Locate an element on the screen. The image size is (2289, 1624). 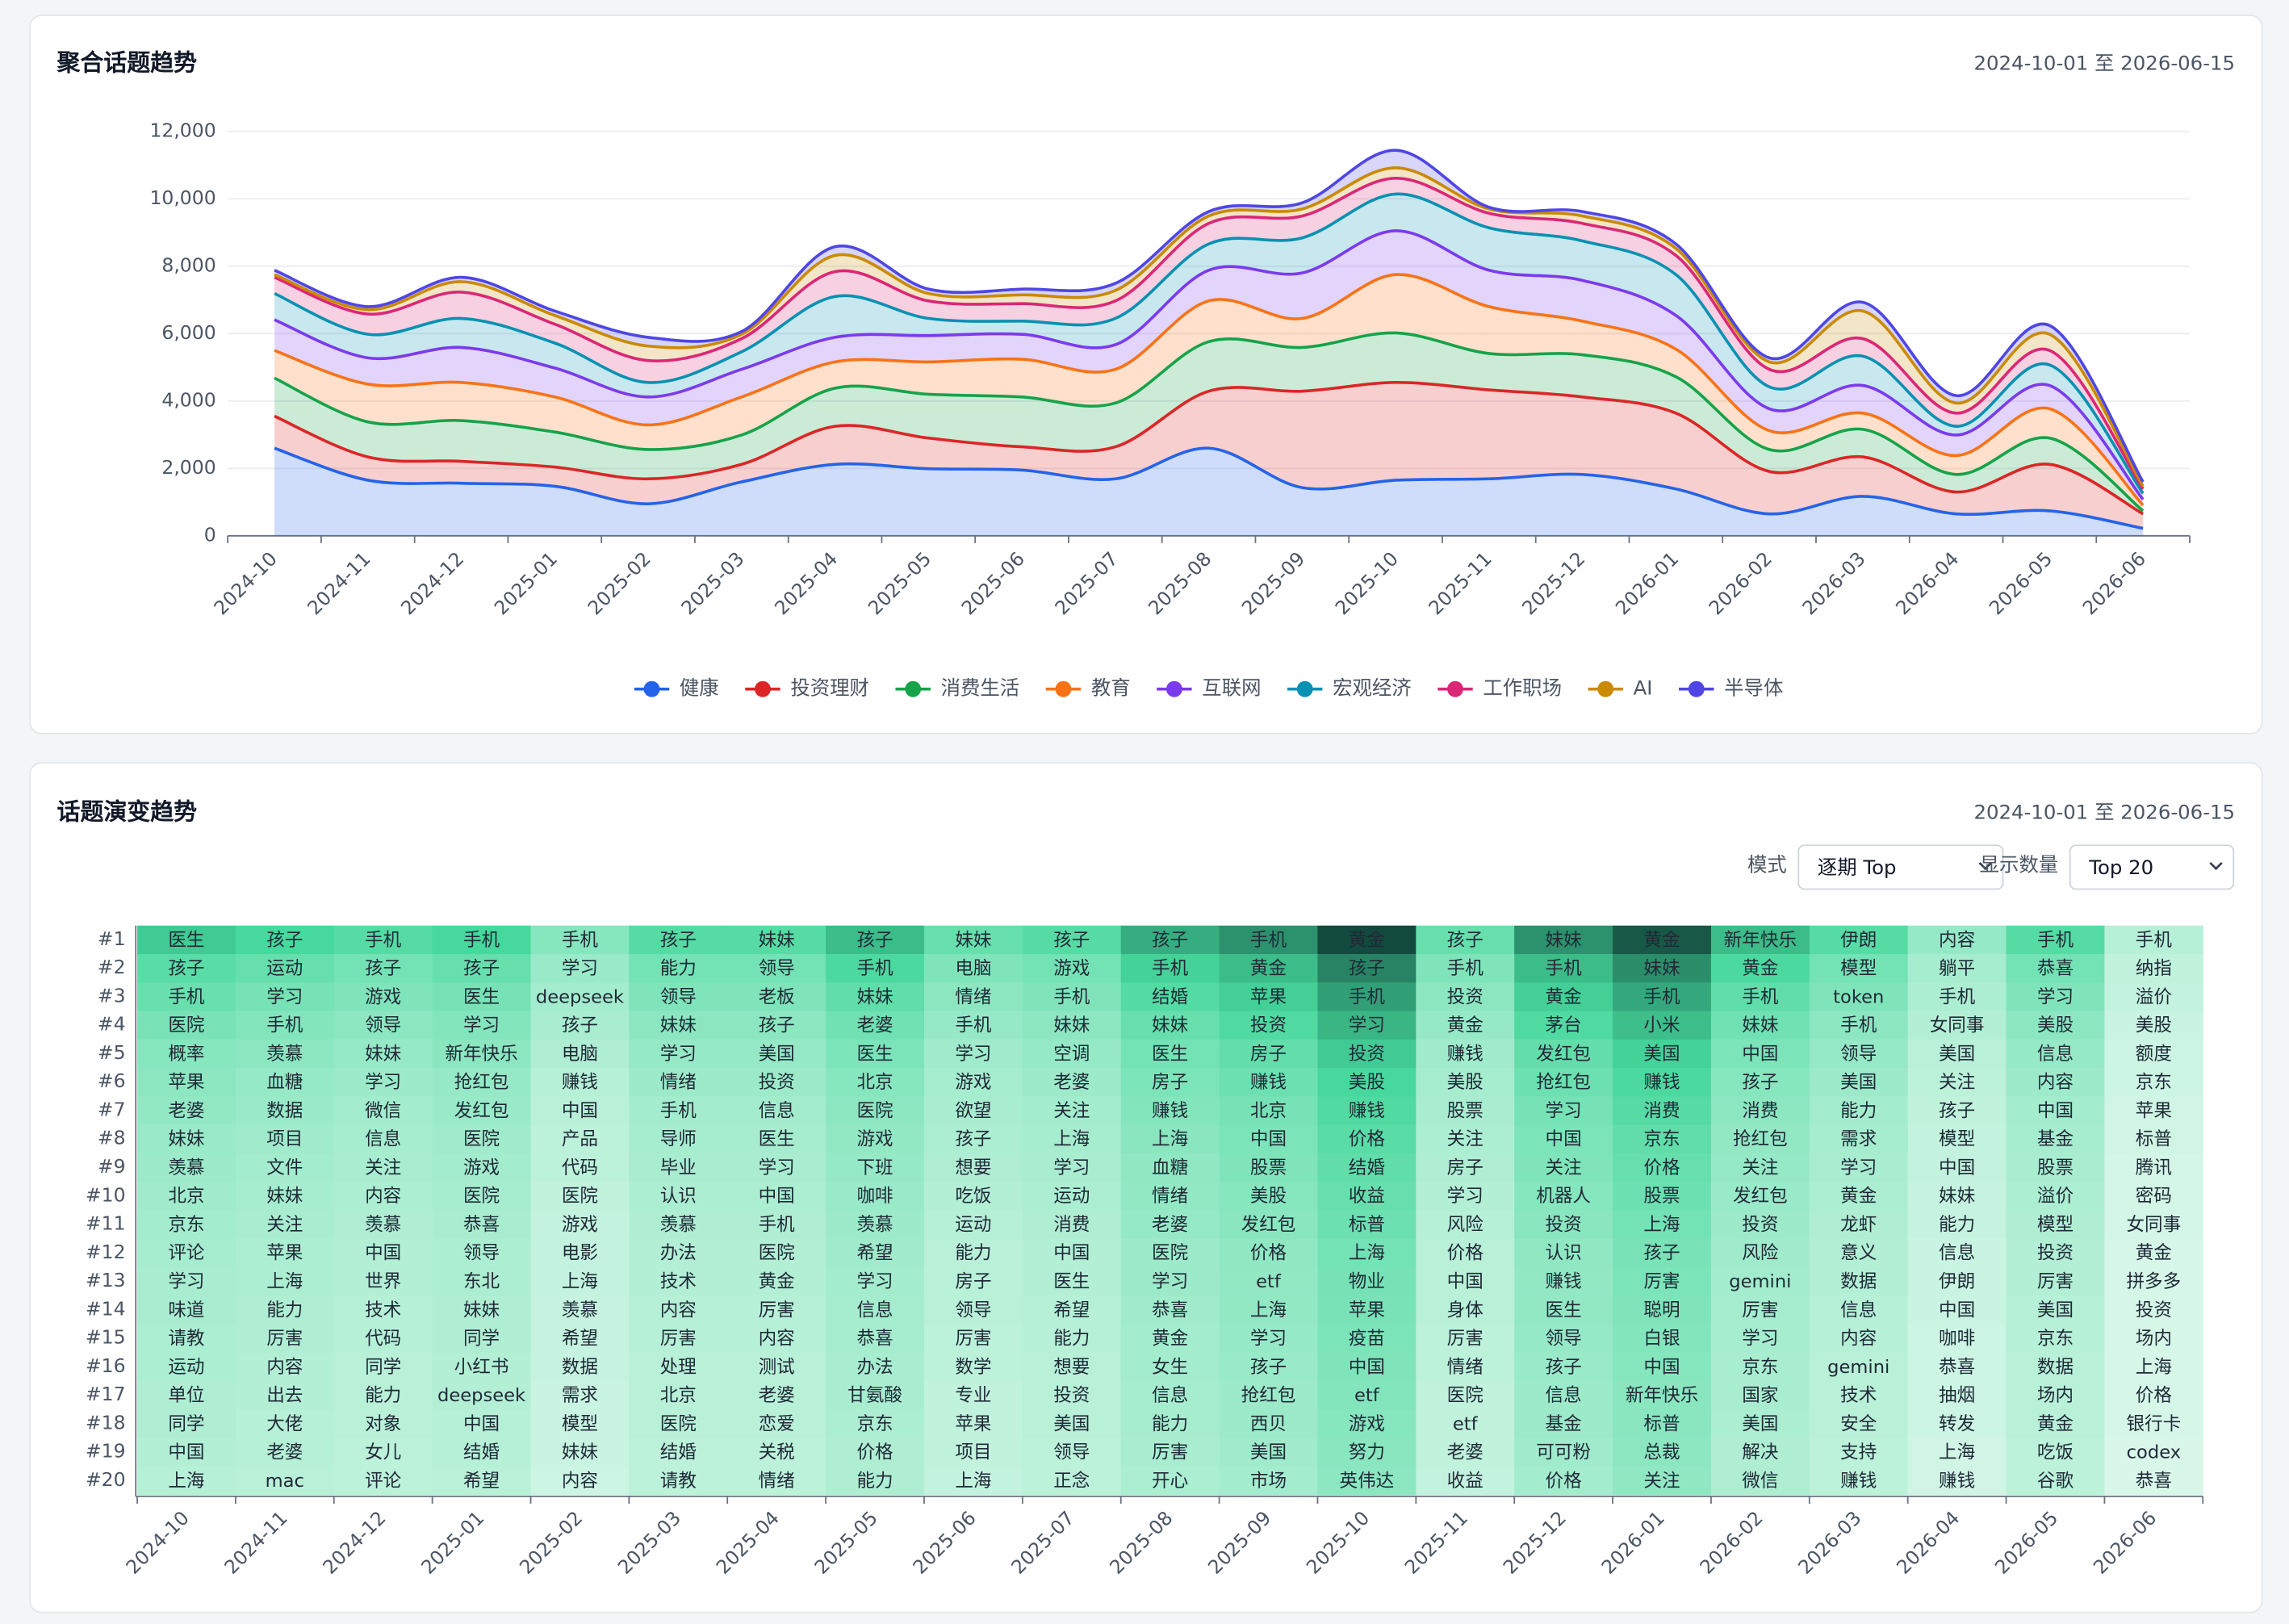
cell-label: 黄金 is located at coordinates (1858, 1196).